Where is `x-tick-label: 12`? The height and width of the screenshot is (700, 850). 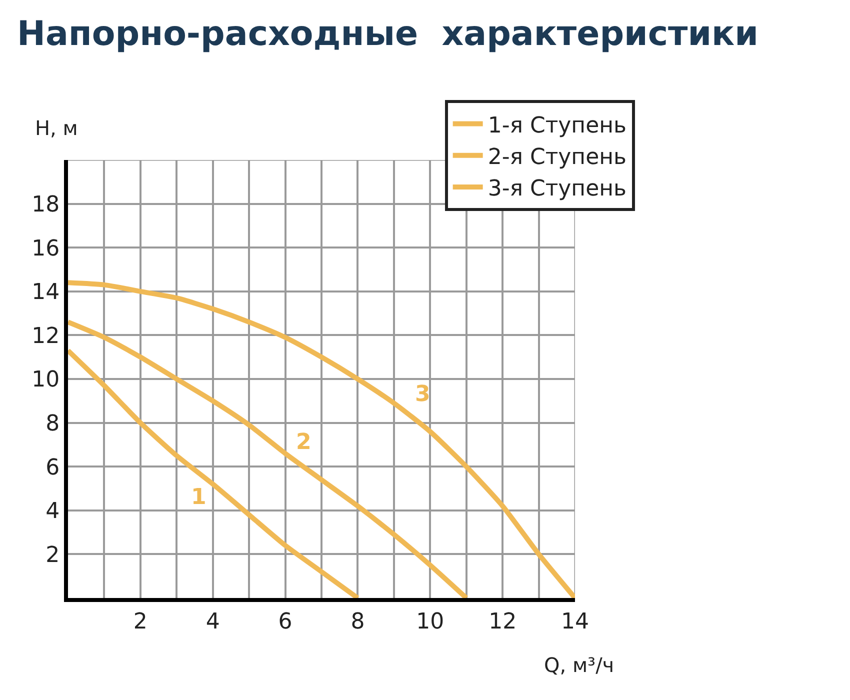
x-tick-label: 12 is located at coordinates (502, 621).